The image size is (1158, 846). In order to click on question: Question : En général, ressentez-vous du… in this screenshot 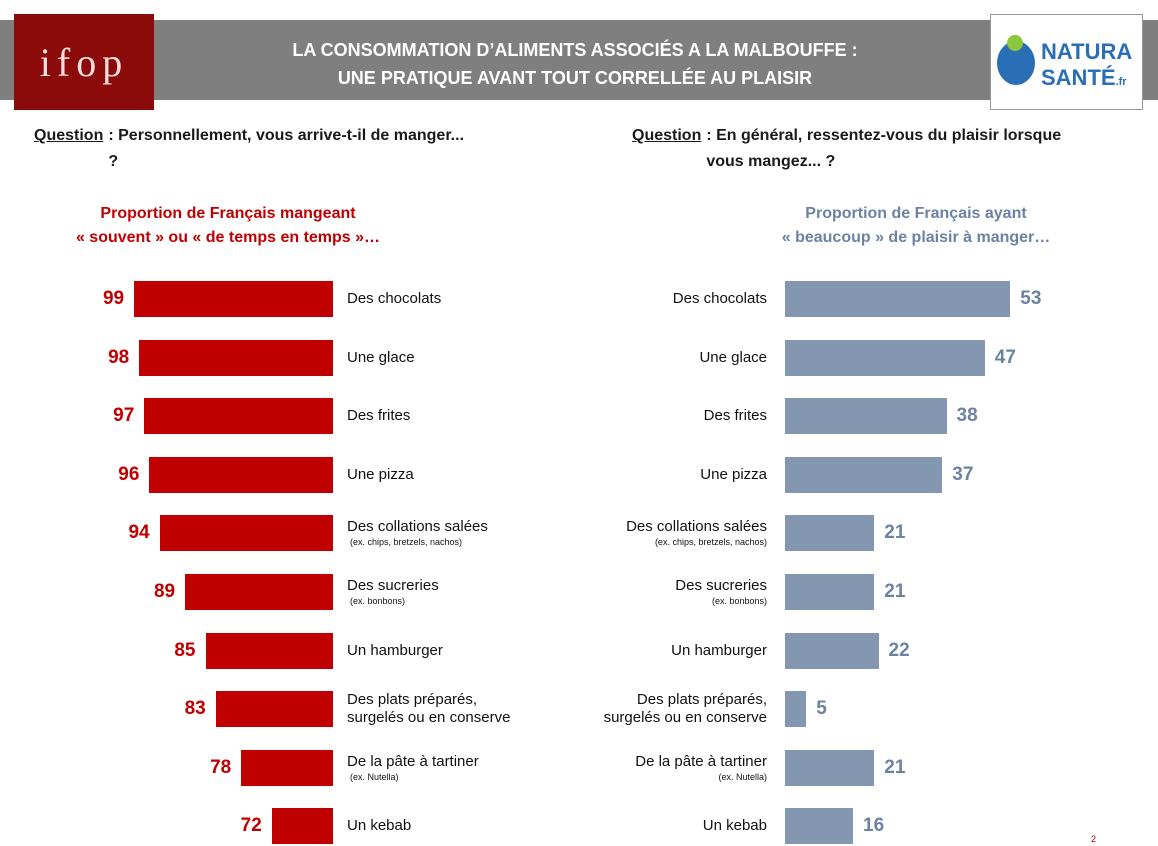, I will do `click(847, 149)`.